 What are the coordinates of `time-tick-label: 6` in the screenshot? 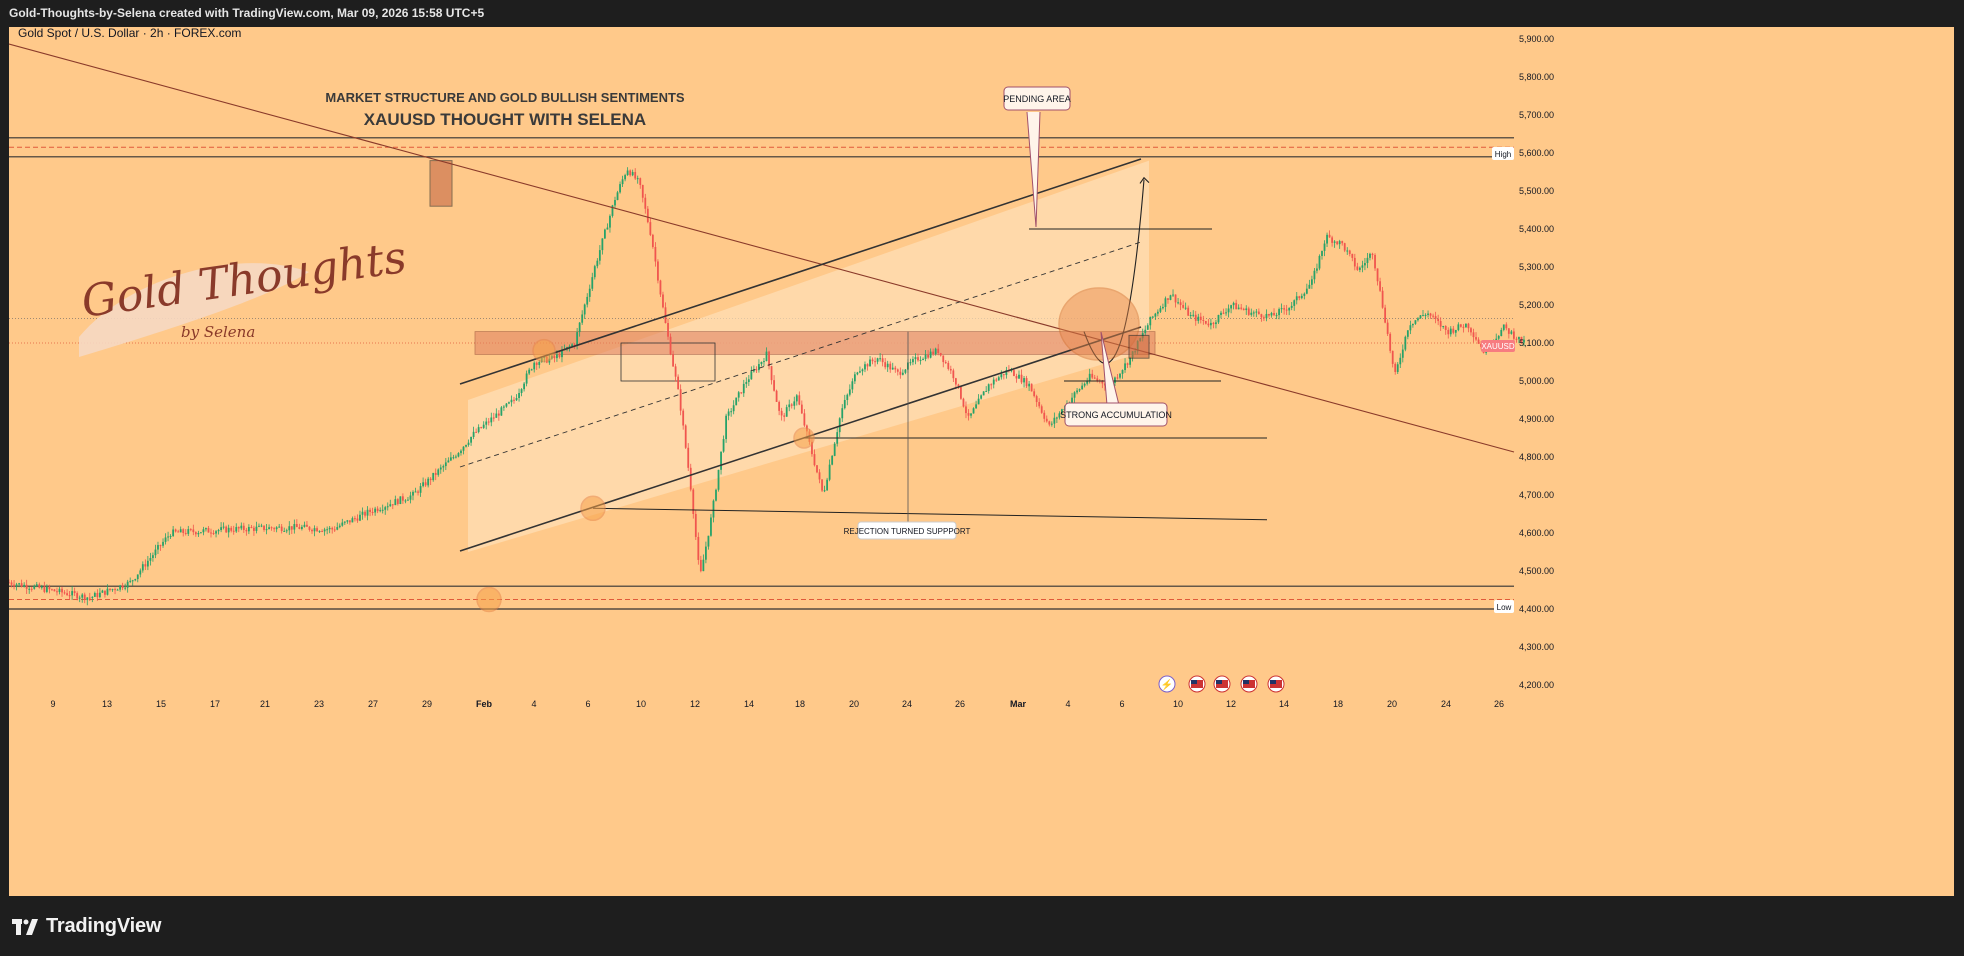 It's located at (587, 704).